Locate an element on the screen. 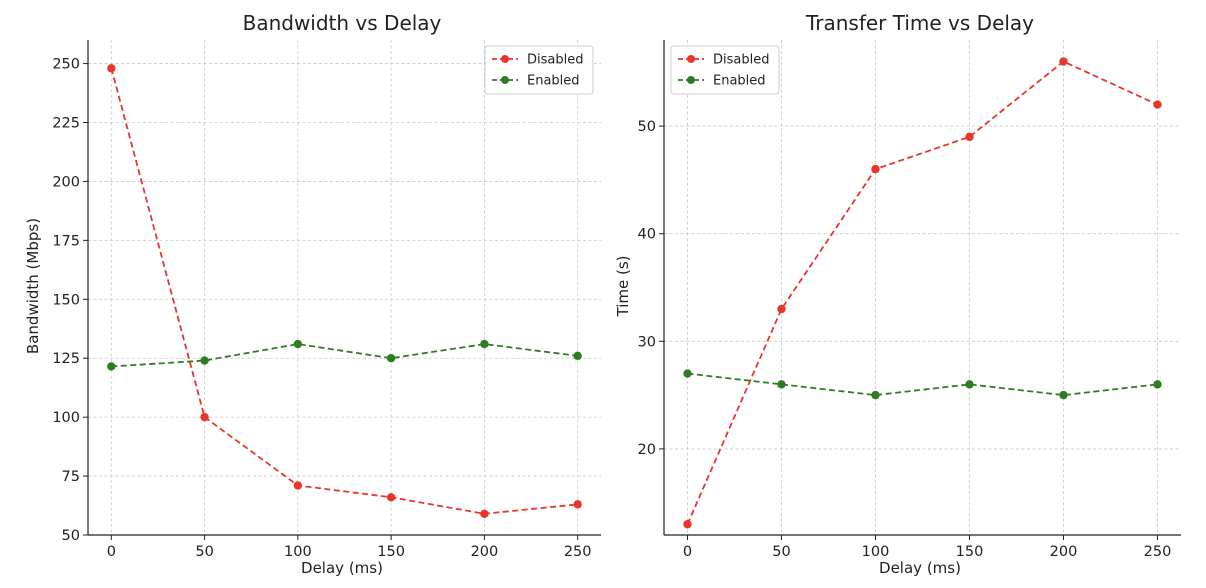  y-tick-label: 125 is located at coordinates (66, 359).